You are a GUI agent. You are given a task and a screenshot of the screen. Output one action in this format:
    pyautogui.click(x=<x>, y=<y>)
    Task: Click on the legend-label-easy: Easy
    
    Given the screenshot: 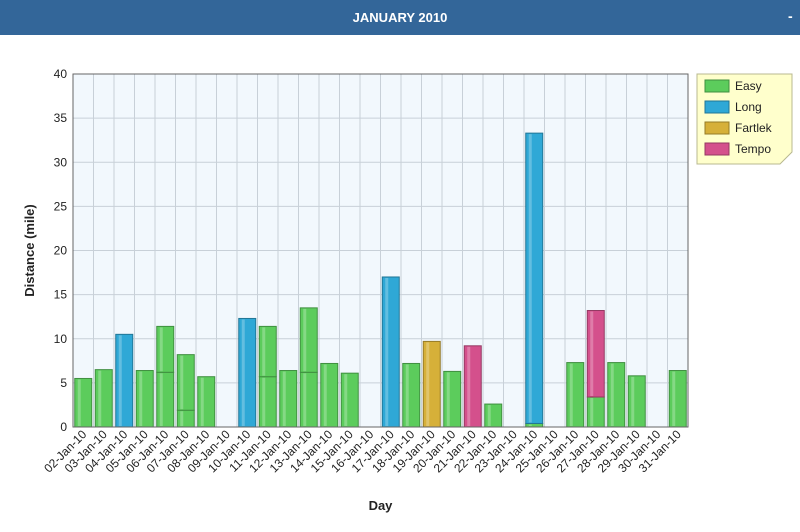 What is the action you would take?
    pyautogui.click(x=748, y=86)
    